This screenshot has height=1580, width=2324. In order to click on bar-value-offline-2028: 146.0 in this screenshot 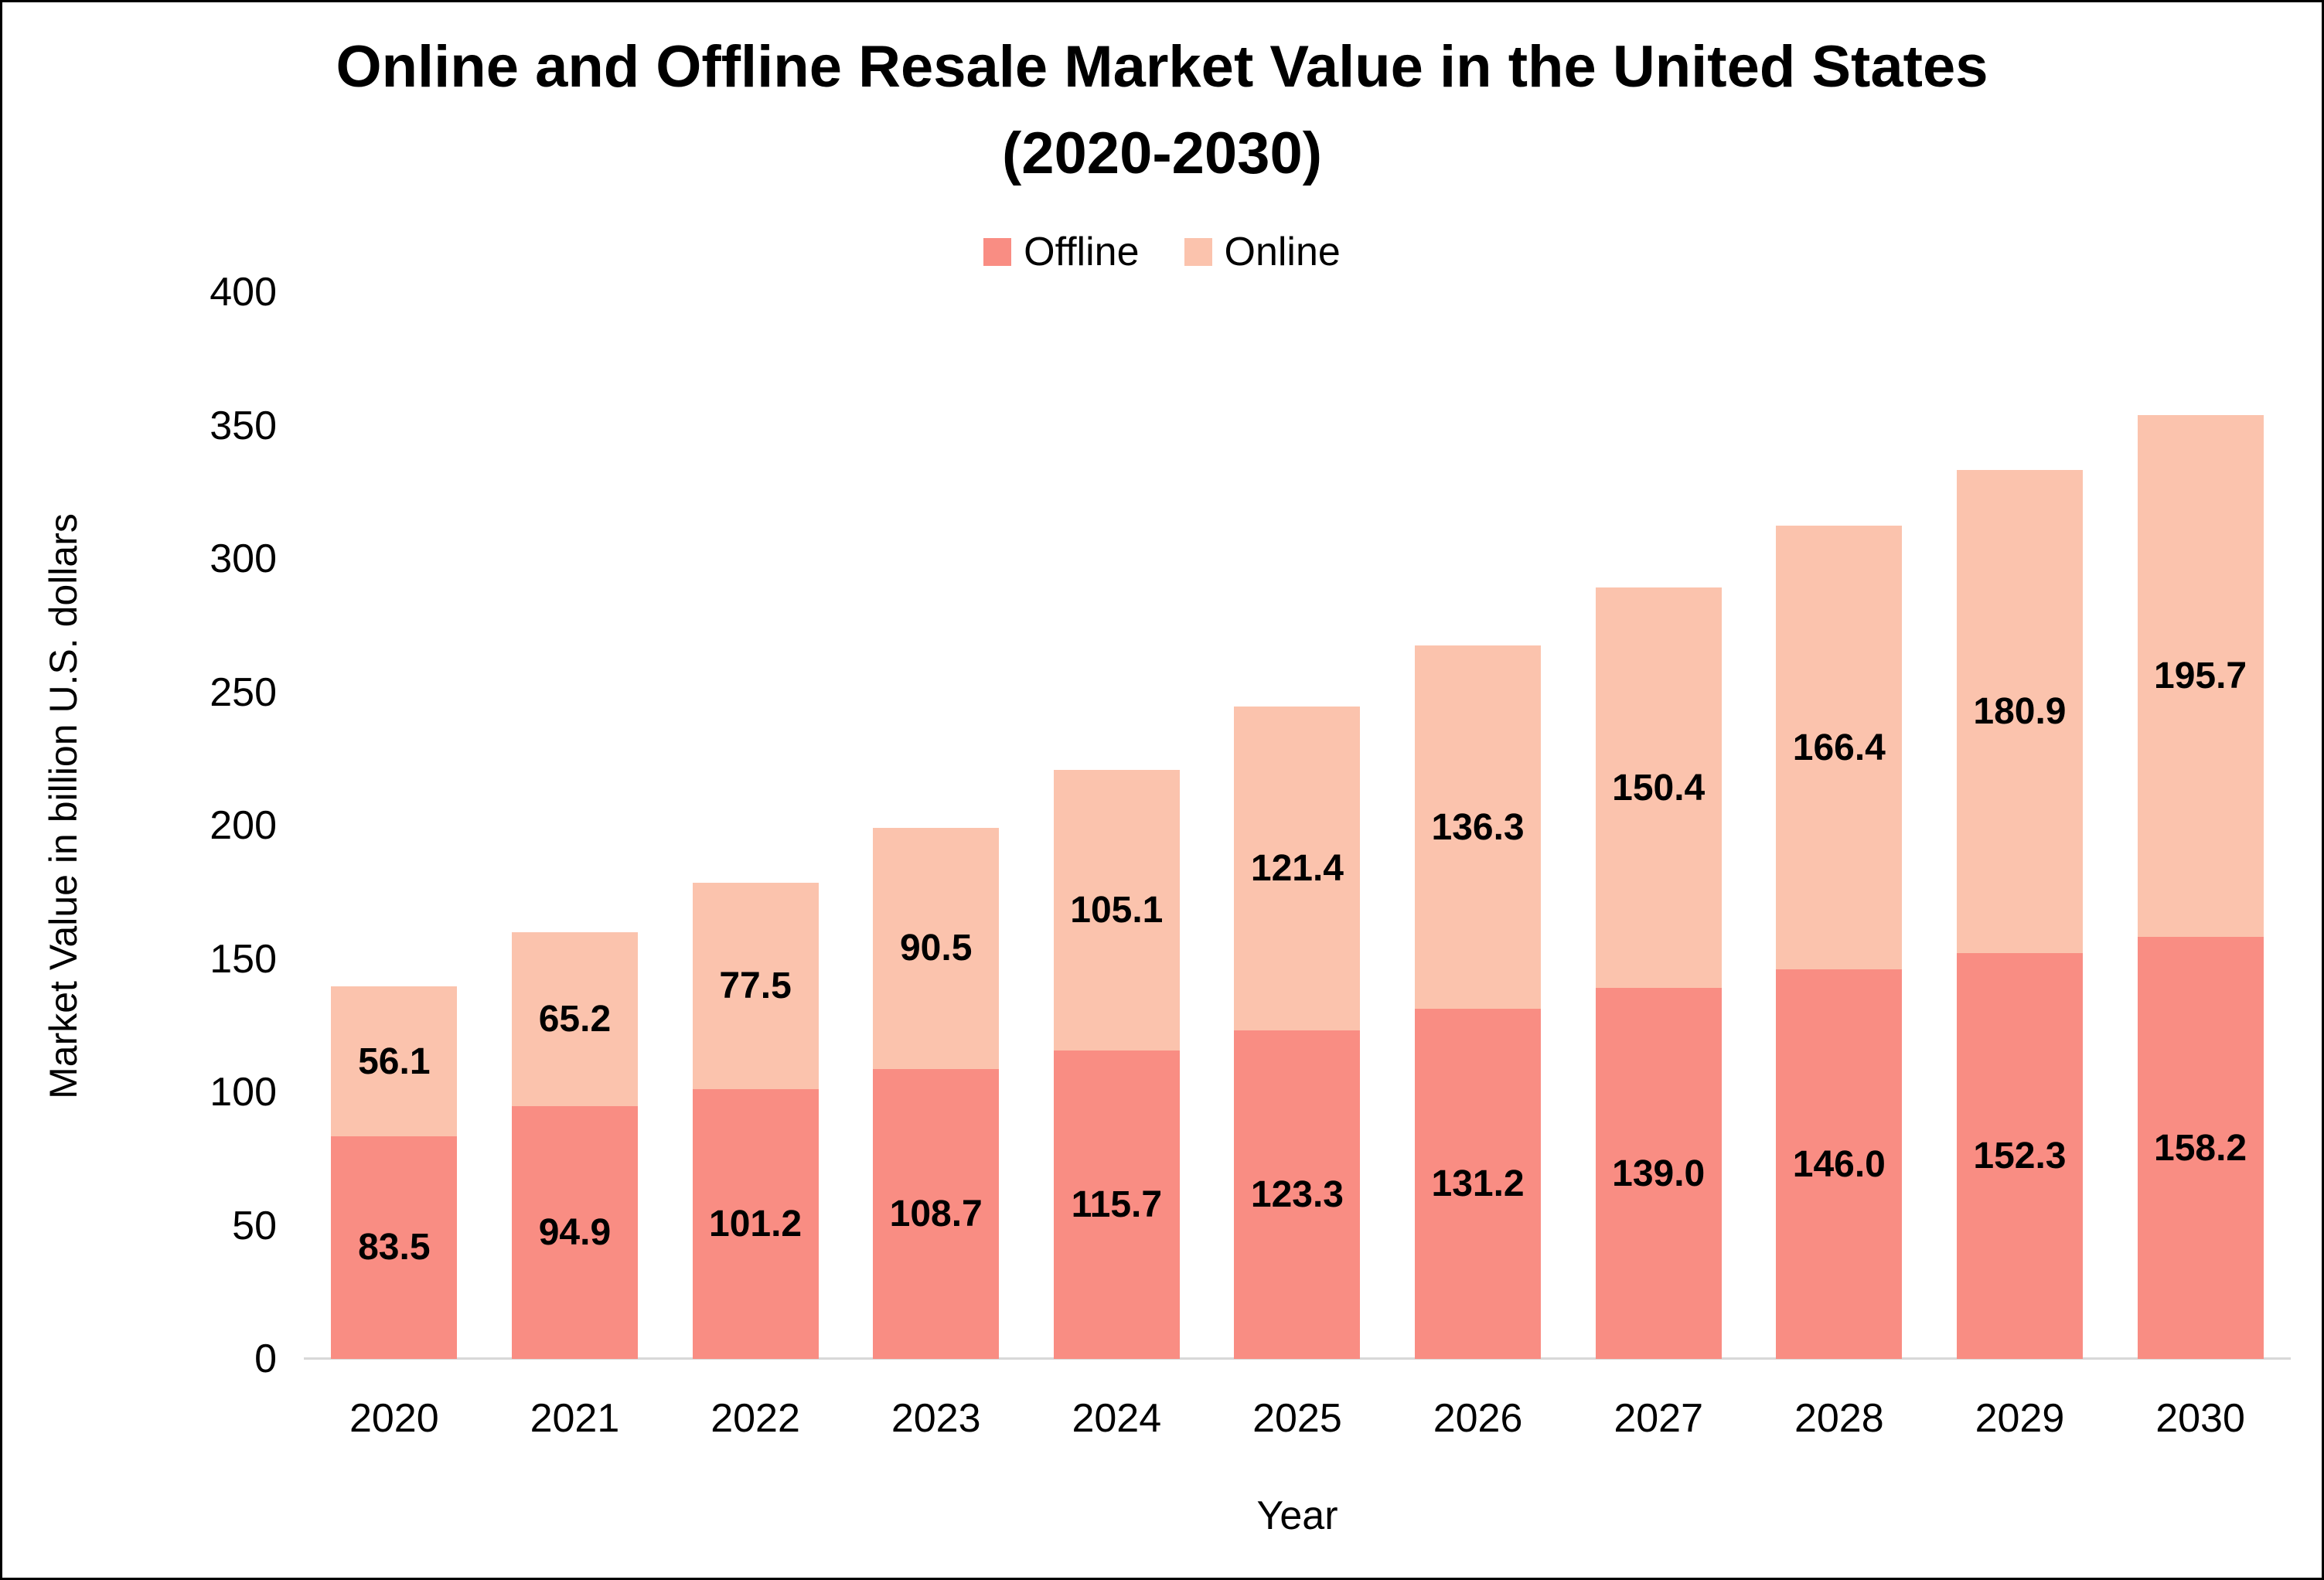, I will do `click(1839, 1164)`.